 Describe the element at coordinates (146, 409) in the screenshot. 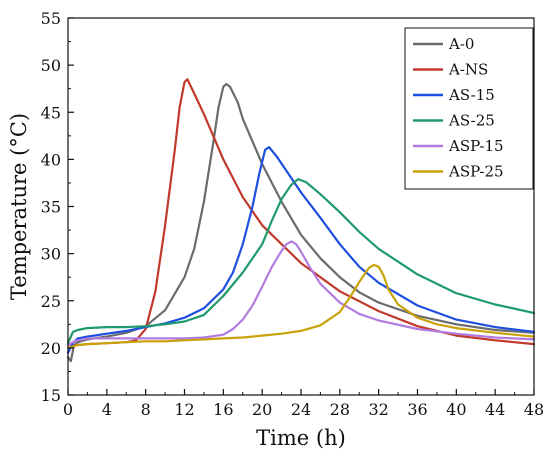

I see `x-tick-label: 8` at that location.